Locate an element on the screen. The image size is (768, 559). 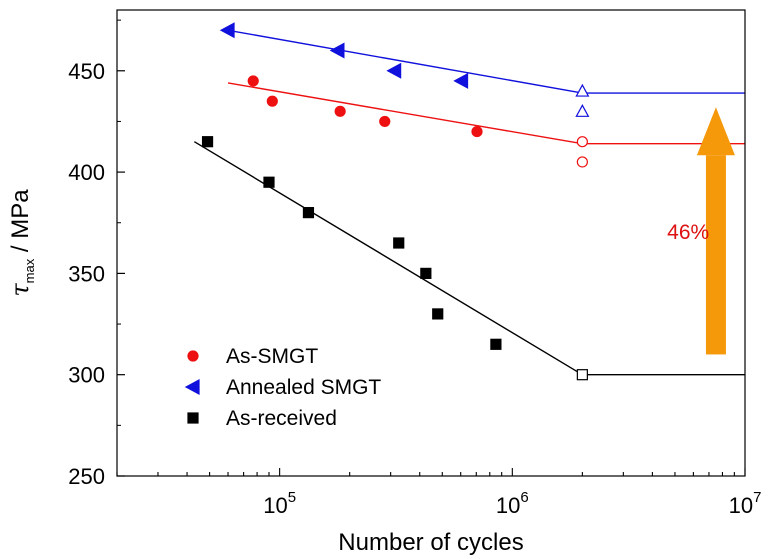
x-tick-label: 10⁵ is located at coordinates (279, 503).